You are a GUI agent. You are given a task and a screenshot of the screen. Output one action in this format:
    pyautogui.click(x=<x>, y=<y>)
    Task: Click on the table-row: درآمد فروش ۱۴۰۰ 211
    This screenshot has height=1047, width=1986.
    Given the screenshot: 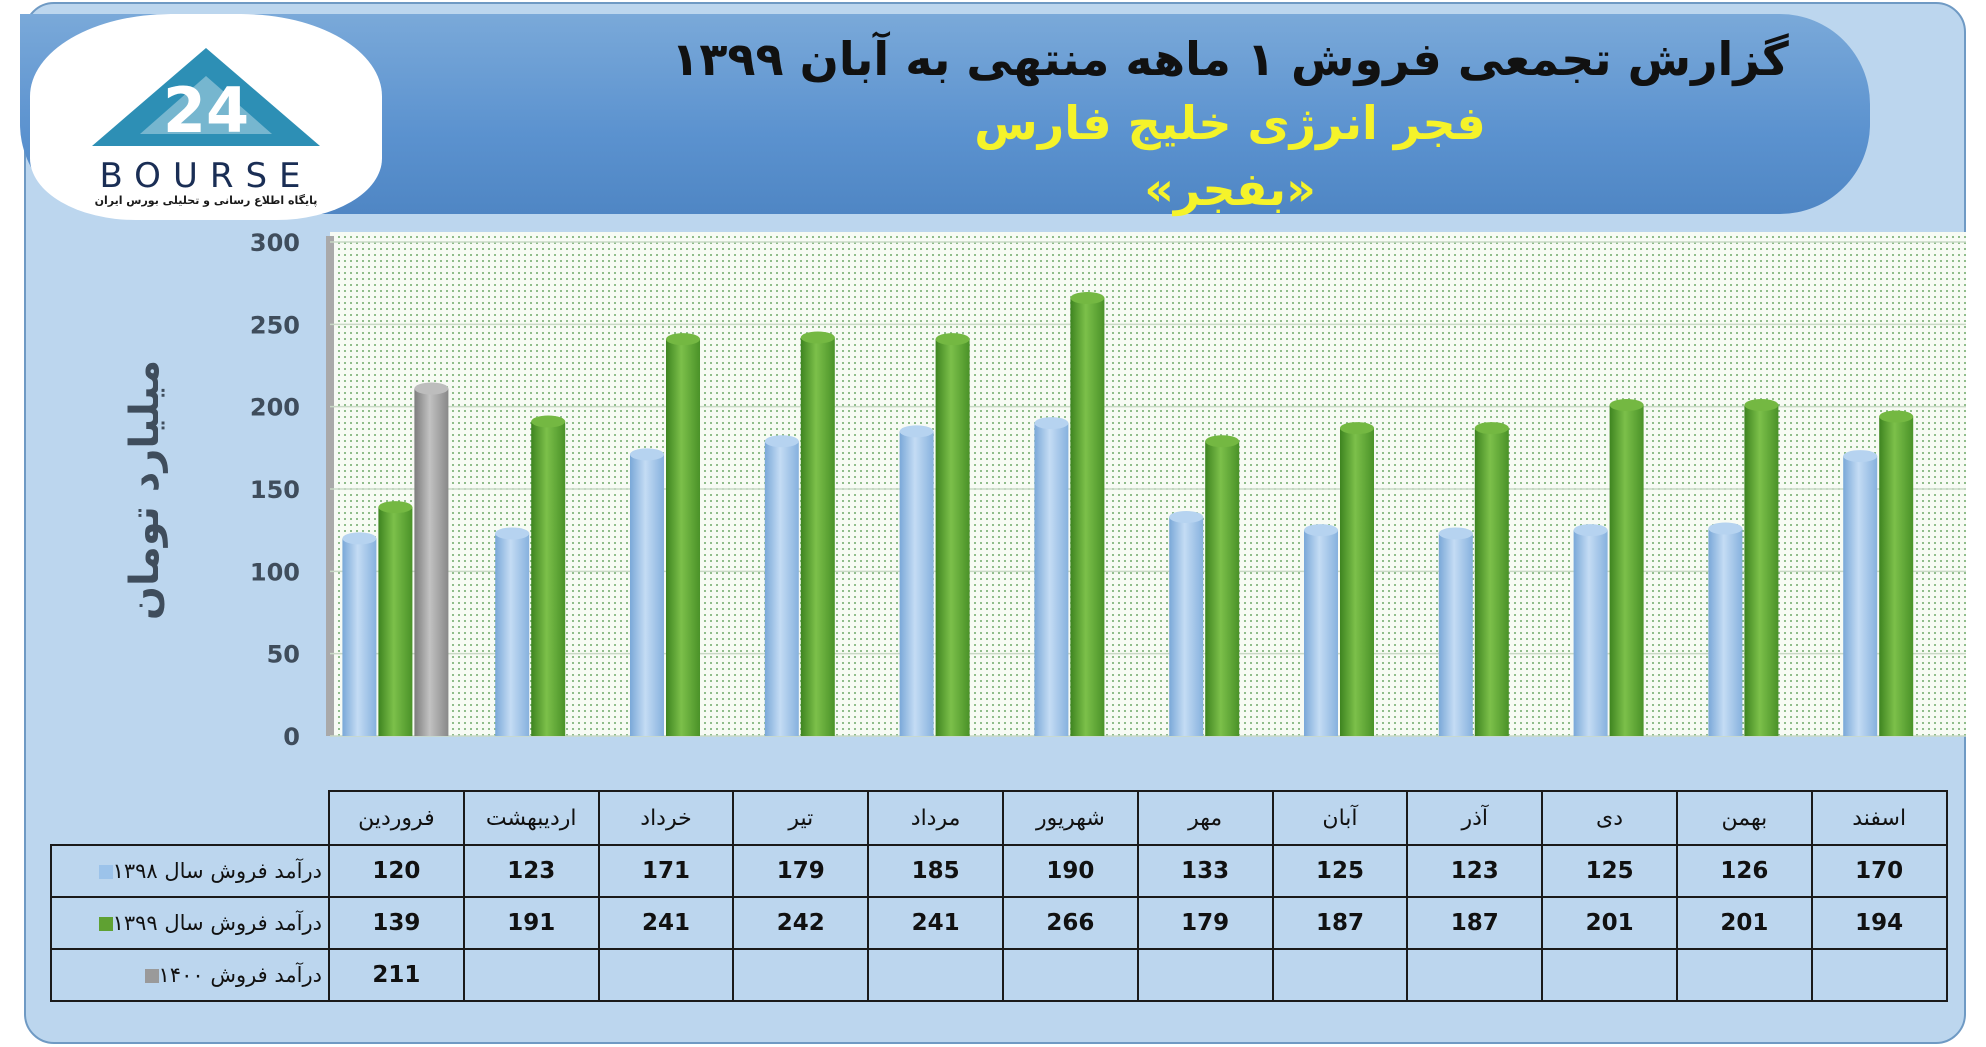 What is the action you would take?
    pyautogui.click(x=999, y=975)
    